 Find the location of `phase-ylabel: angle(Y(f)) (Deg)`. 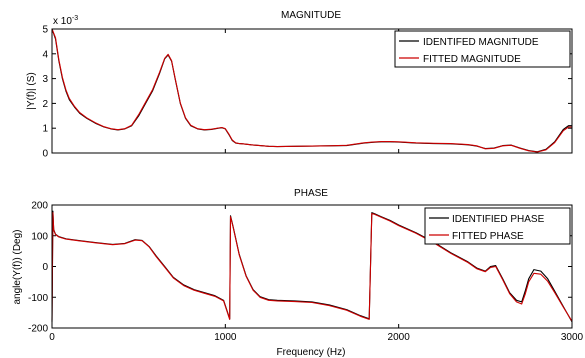

phase-ylabel: angle(Y(f)) (Deg) is located at coordinates (17, 266).